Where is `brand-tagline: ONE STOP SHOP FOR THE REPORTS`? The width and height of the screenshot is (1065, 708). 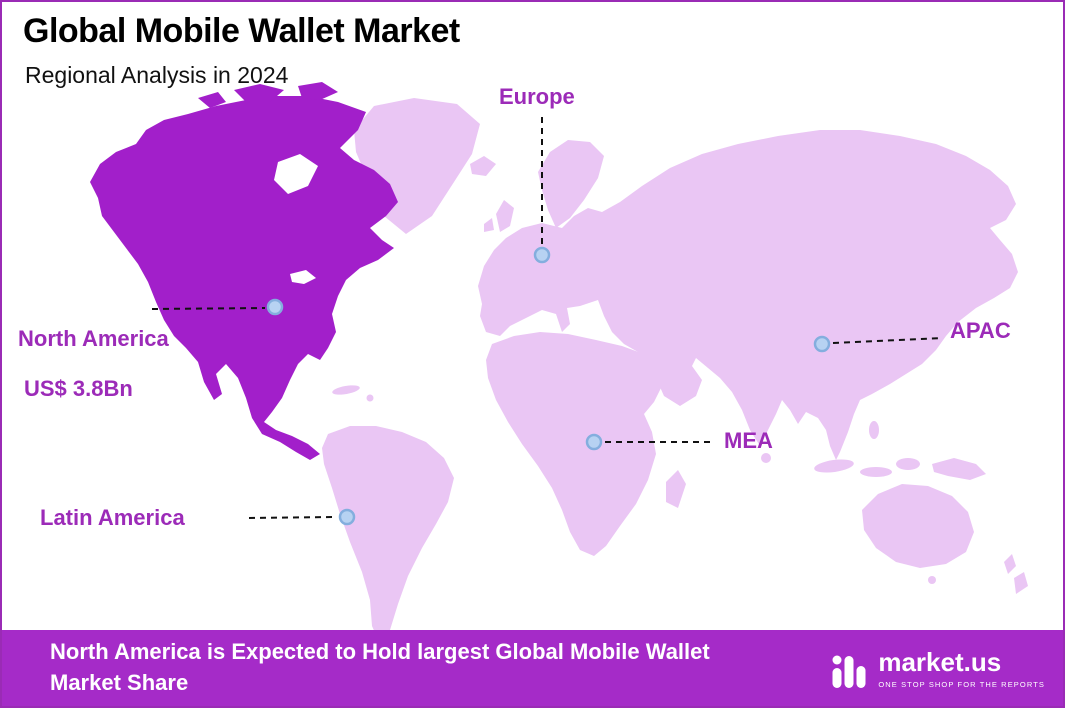
brand-tagline: ONE STOP SHOP FOR THE REPORTS is located at coordinates (961, 684).